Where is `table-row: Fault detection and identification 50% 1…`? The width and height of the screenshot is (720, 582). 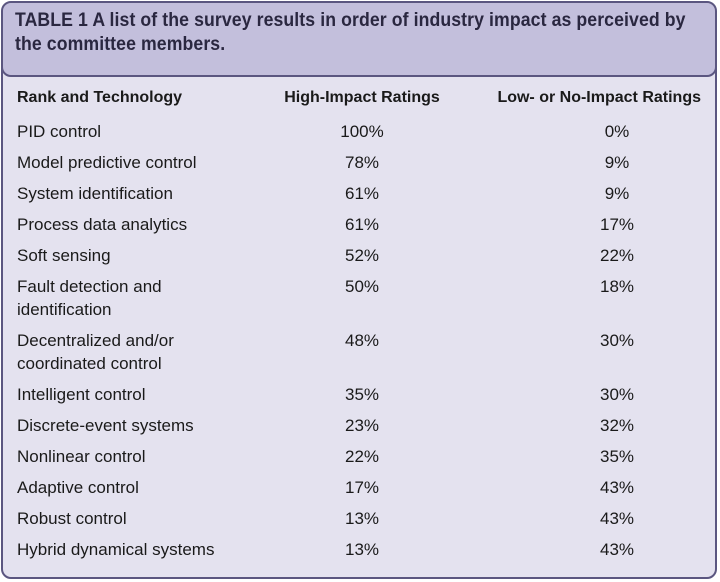 table-row: Fault detection and identification 50% 1… is located at coordinates (362, 302).